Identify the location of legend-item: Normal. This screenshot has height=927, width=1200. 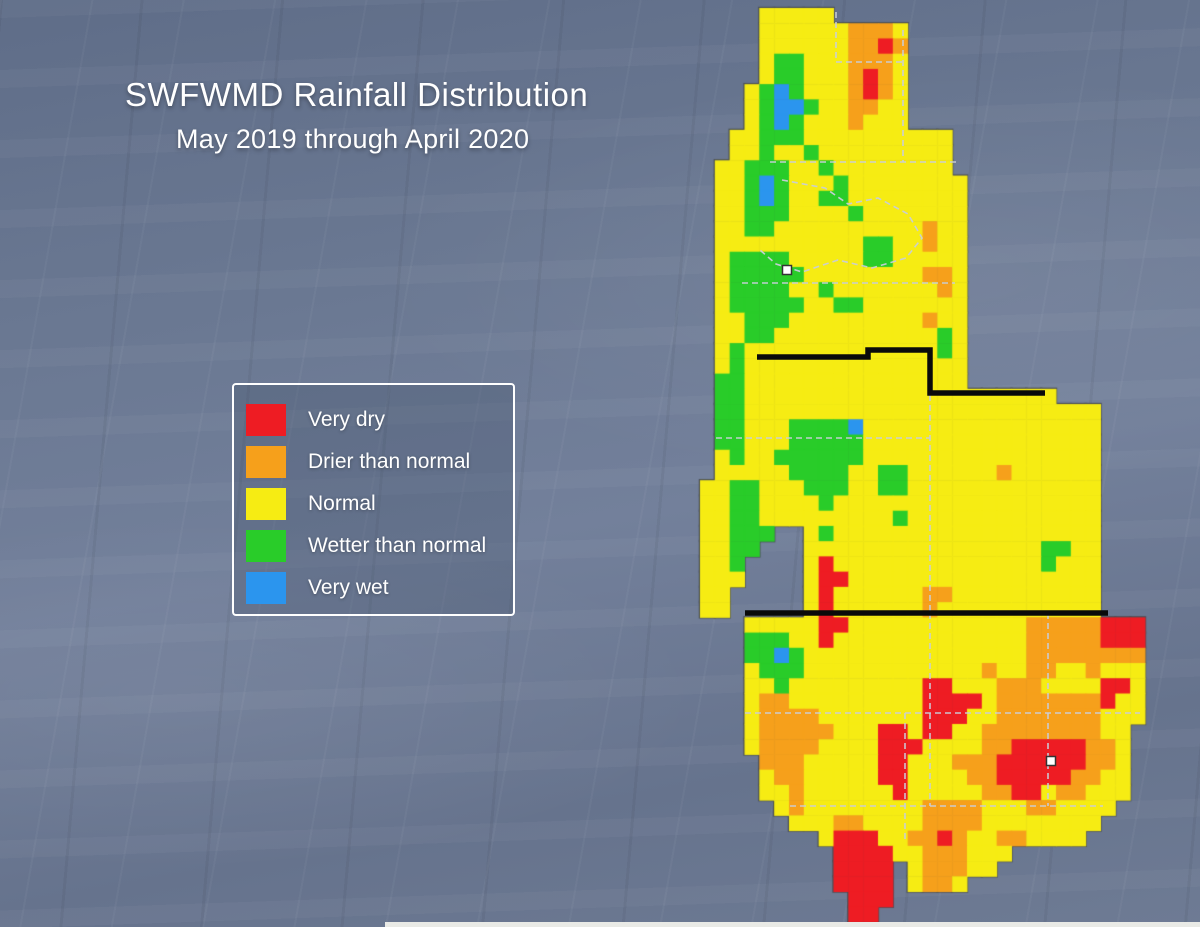
(379, 504).